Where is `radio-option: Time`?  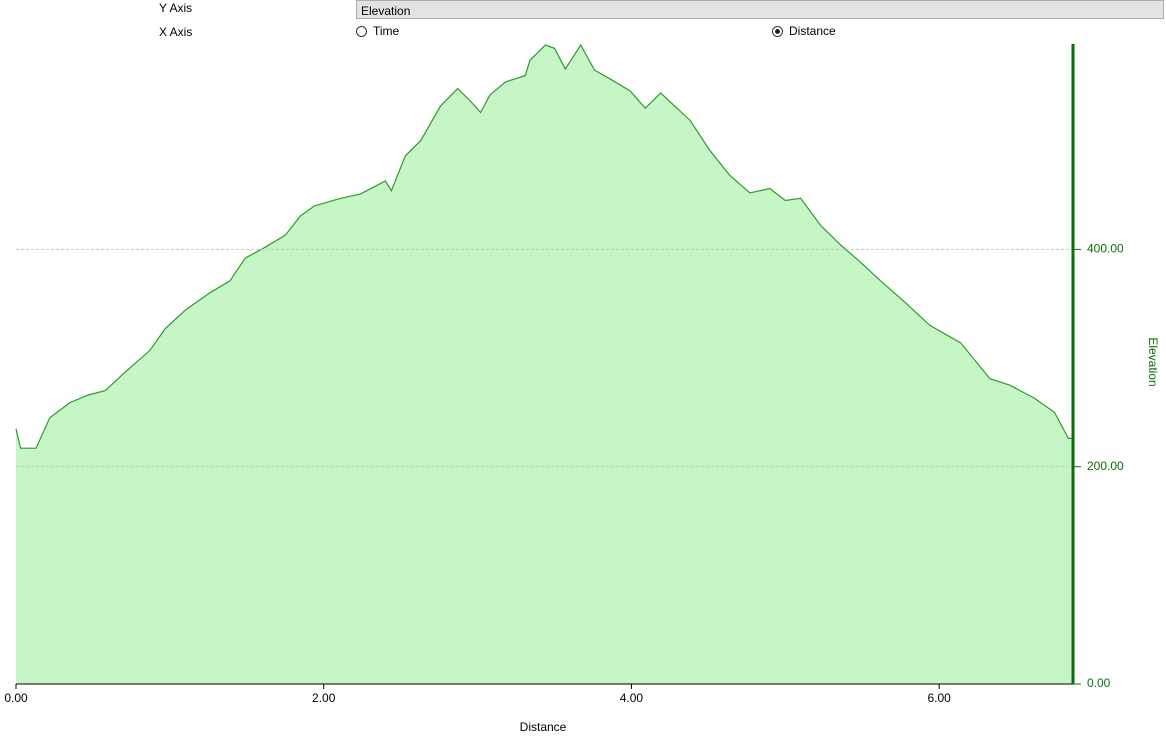
radio-option: Time is located at coordinates (377, 31).